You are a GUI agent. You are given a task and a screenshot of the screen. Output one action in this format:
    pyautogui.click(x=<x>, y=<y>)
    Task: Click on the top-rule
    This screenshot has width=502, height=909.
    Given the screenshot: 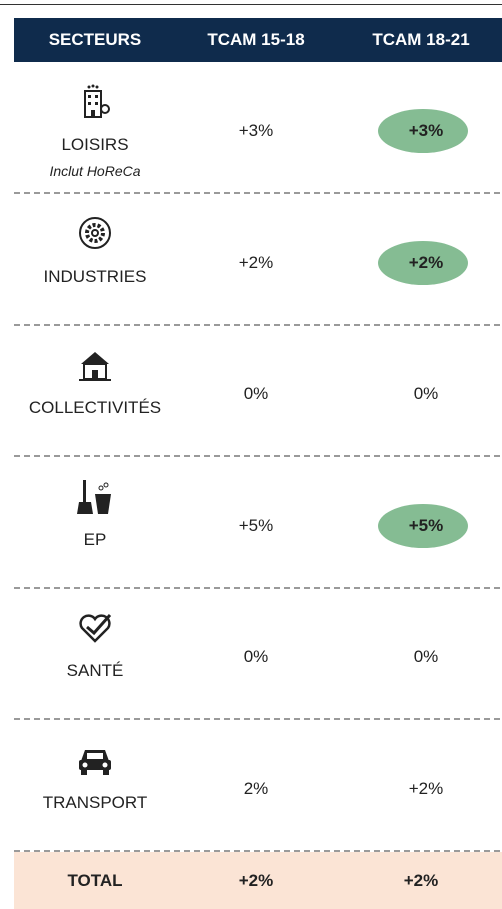 What is the action you would take?
    pyautogui.click(x=251, y=4)
    